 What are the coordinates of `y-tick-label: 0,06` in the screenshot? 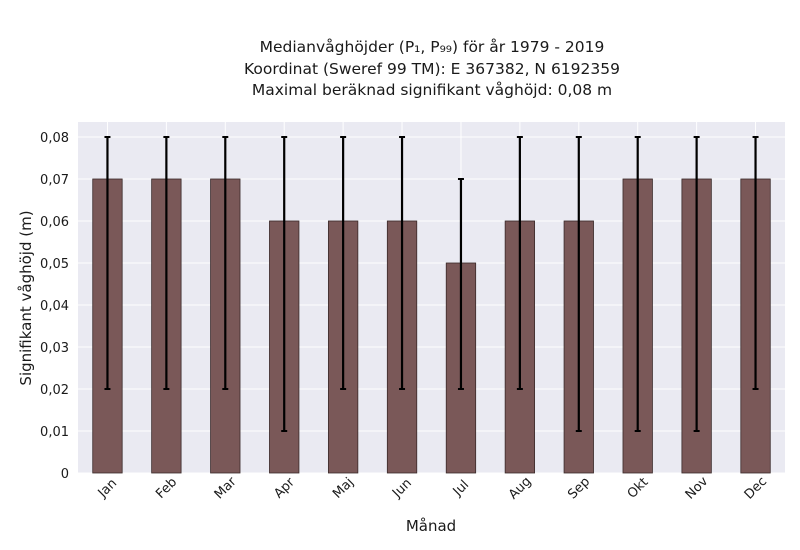 It's located at (54, 222).